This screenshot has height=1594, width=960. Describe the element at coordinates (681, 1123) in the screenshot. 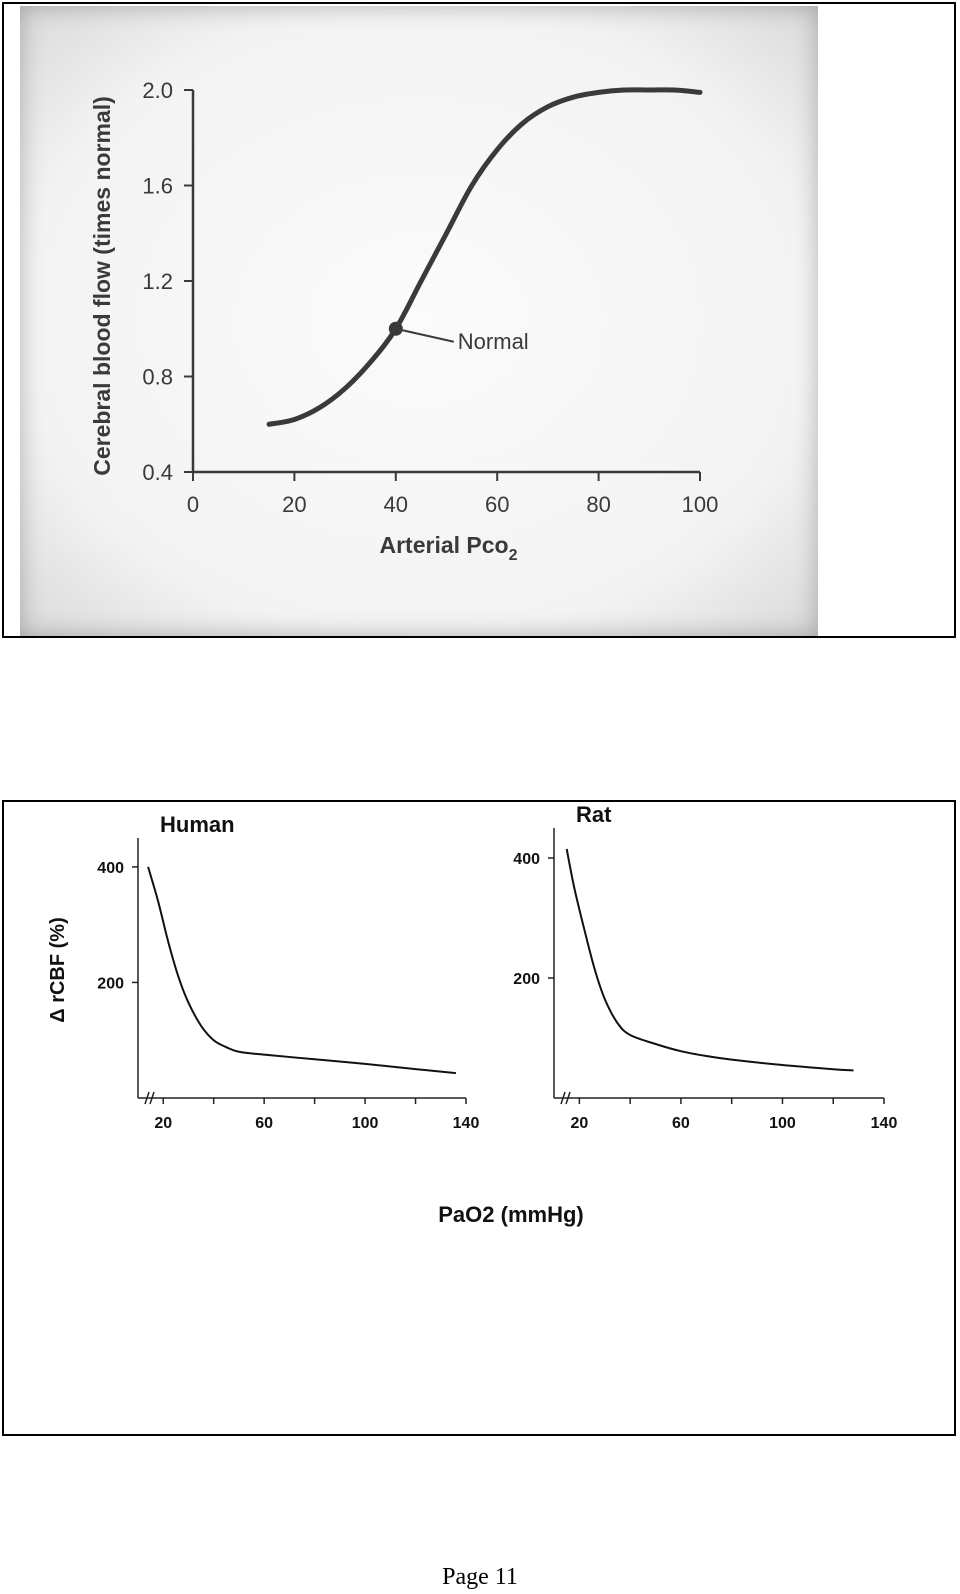

I see `panel2-x-tick-label: 60` at that location.